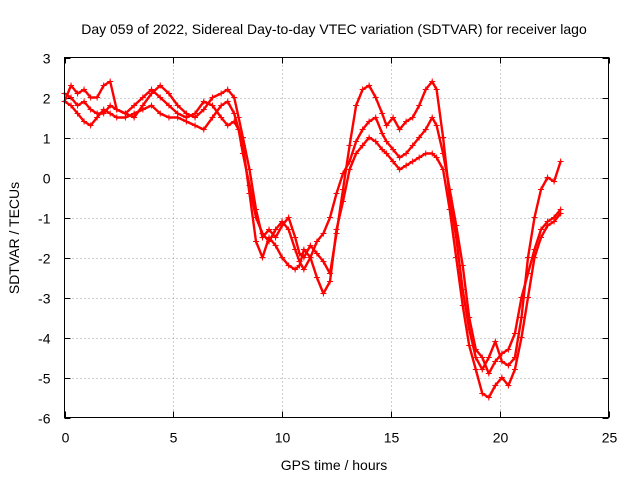  What do you see at coordinates (392, 438) in the screenshot?
I see `x-tick-label: 15` at bounding box center [392, 438].